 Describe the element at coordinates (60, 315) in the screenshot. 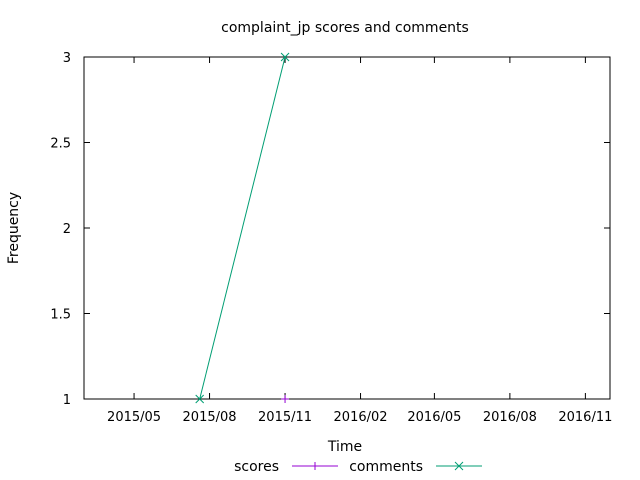

I see `y-tick-label: 1.5` at that location.